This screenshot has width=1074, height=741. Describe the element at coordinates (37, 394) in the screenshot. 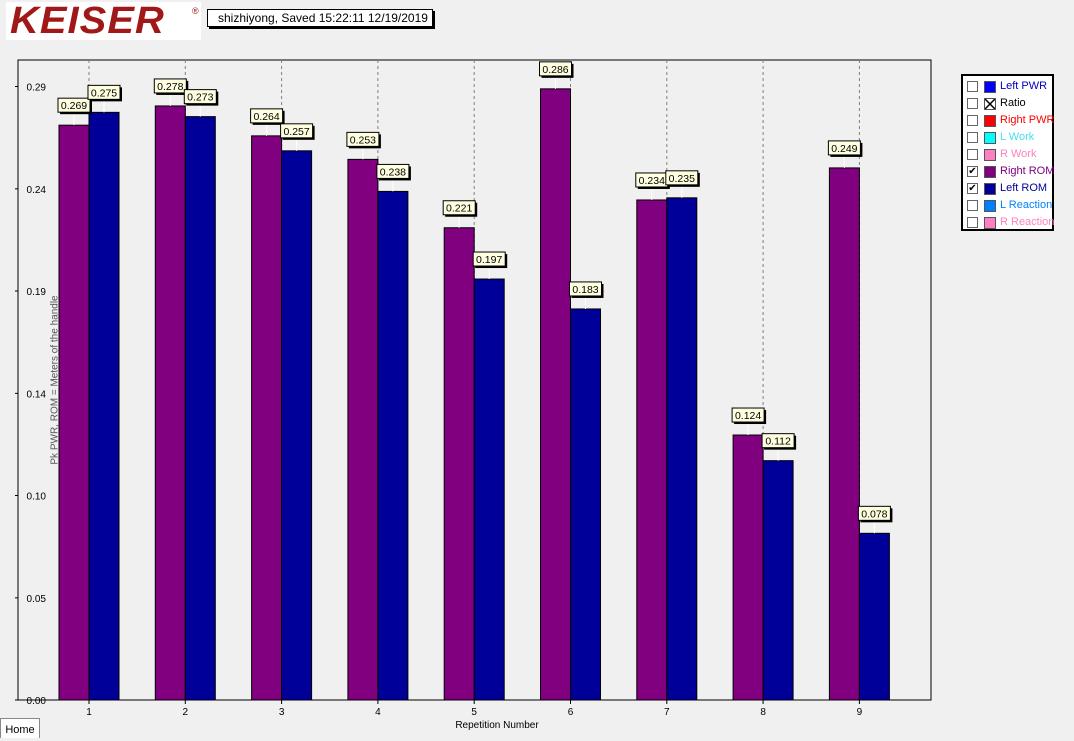

I see `y-tick-label: 0.14` at that location.